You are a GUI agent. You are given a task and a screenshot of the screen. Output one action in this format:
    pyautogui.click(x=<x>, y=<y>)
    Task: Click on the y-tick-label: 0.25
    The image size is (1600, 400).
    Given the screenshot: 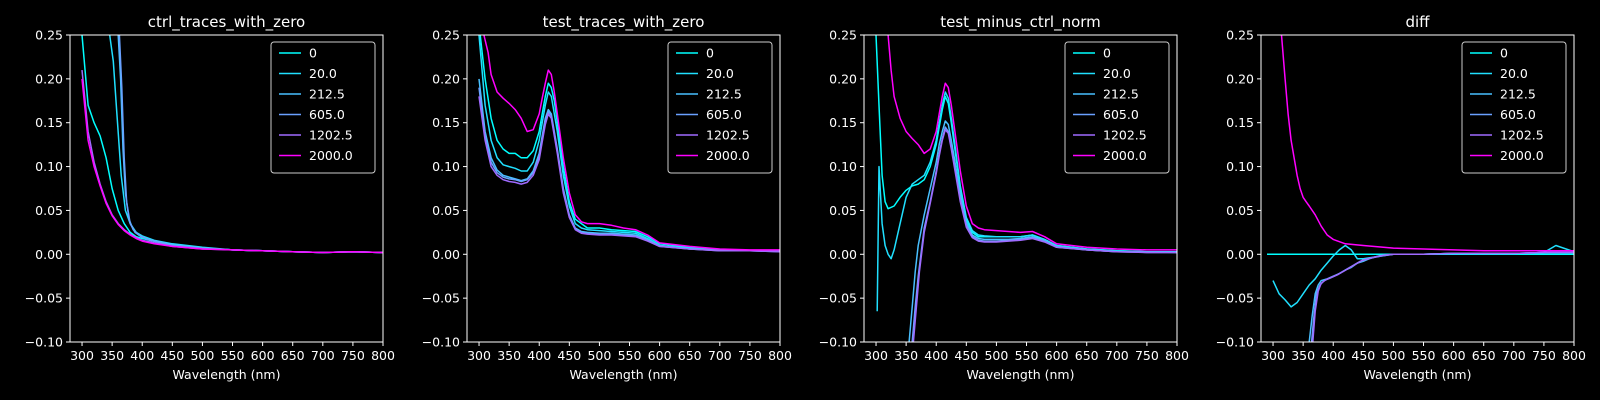 What is the action you would take?
    pyautogui.click(x=1240, y=35)
    